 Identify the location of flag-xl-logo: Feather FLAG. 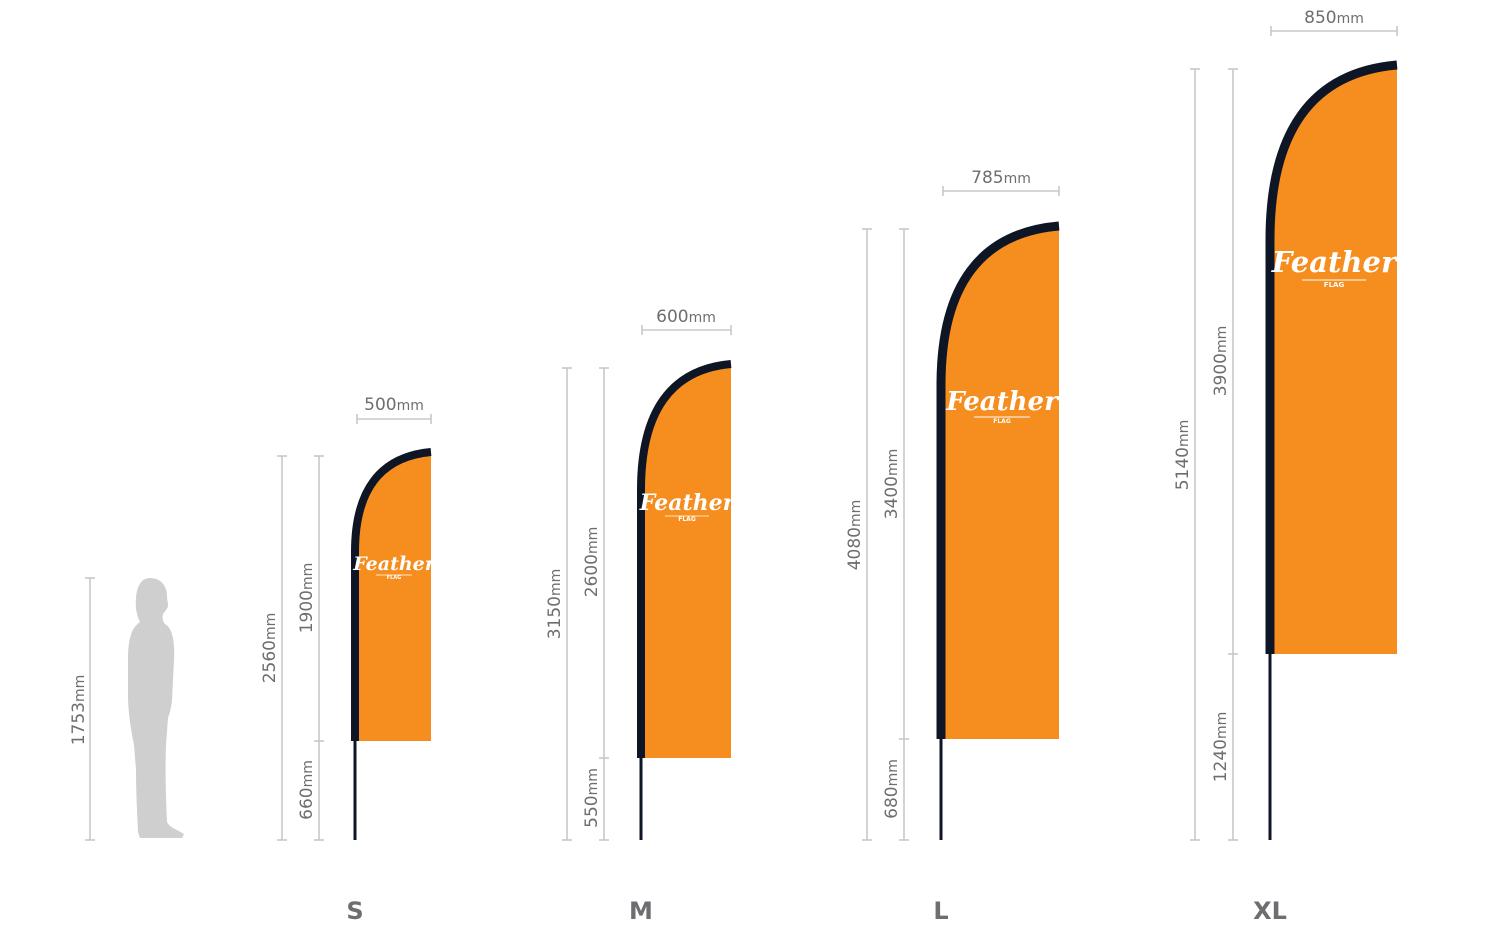
(1335, 267).